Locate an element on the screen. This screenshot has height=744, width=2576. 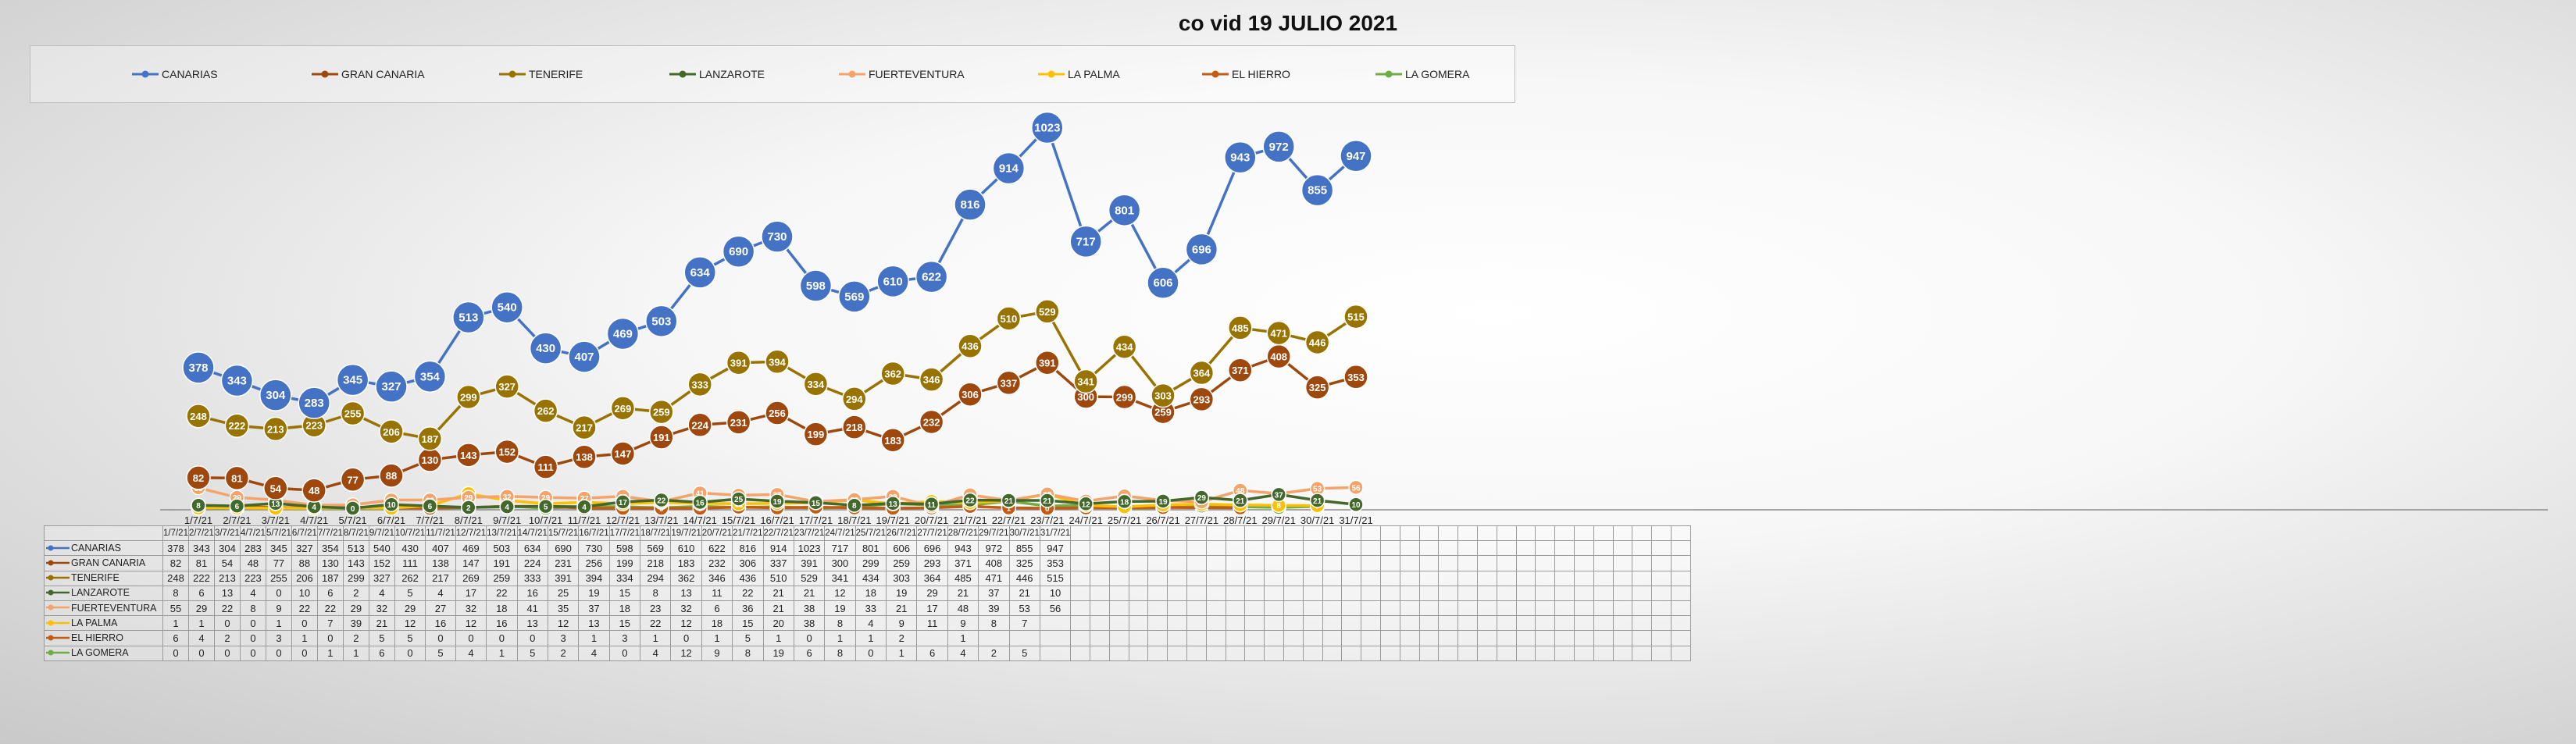
data-label: 1 is located at coordinates (1009, 509).